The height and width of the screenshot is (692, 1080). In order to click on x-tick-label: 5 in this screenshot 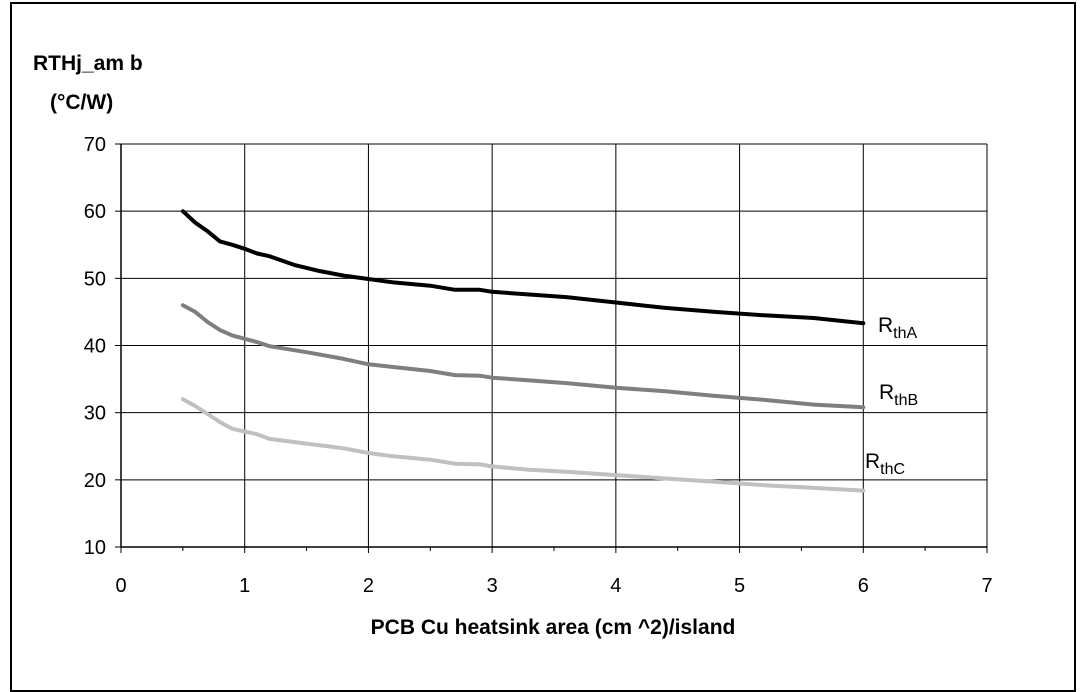, I will do `click(739, 586)`.